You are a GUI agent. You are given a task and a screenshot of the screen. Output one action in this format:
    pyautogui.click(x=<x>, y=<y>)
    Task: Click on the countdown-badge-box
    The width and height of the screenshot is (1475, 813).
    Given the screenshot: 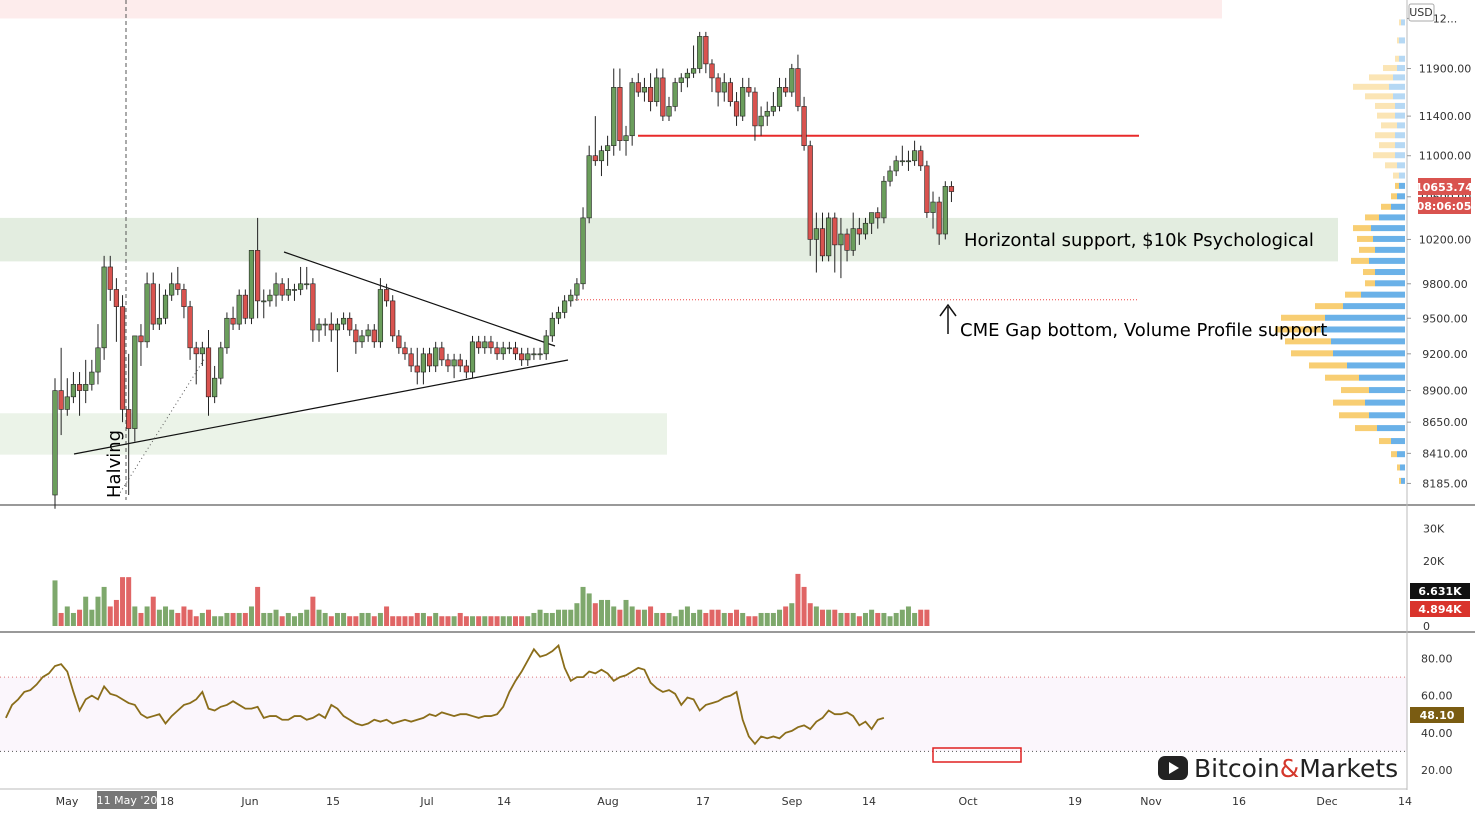 What is the action you would take?
    pyautogui.click(x=1444, y=205)
    